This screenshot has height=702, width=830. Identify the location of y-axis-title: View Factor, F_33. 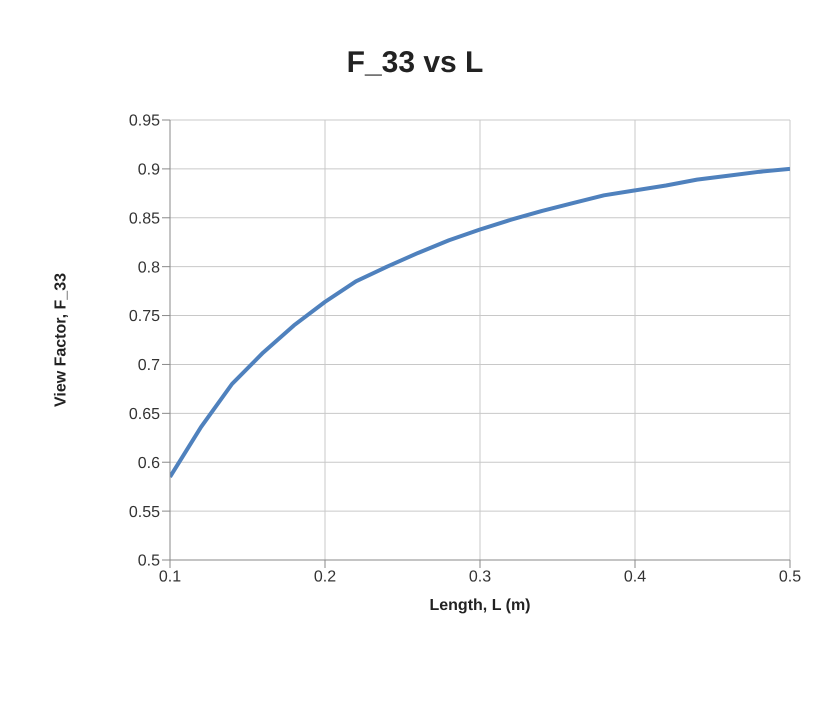
(61, 339).